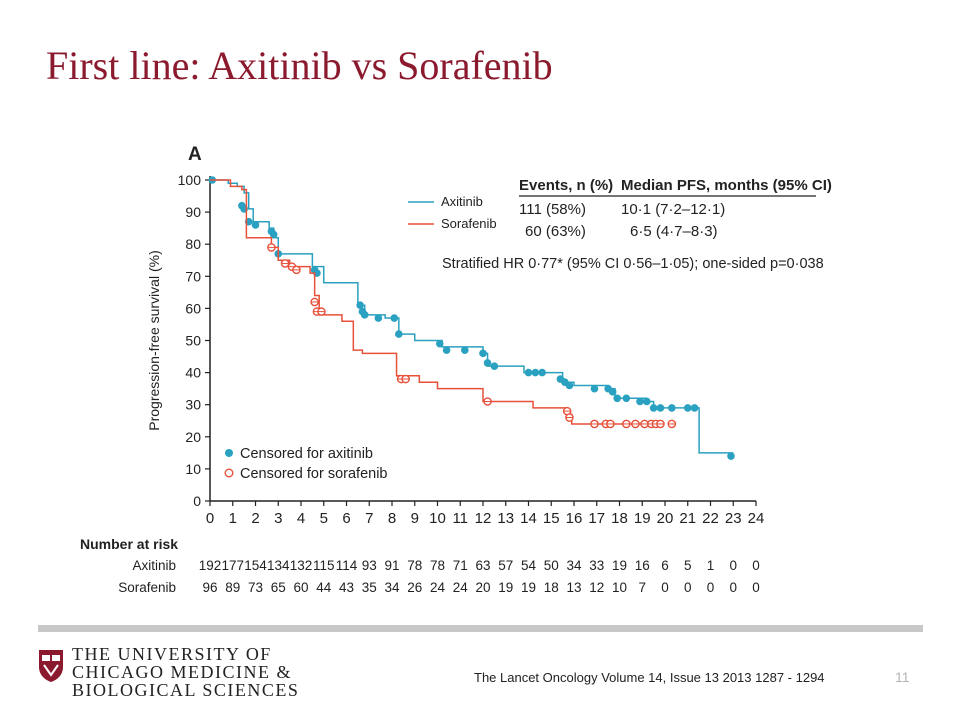 The width and height of the screenshot is (960, 720). What do you see at coordinates (278, 518) in the screenshot?
I see `x-tick-label: 3` at bounding box center [278, 518].